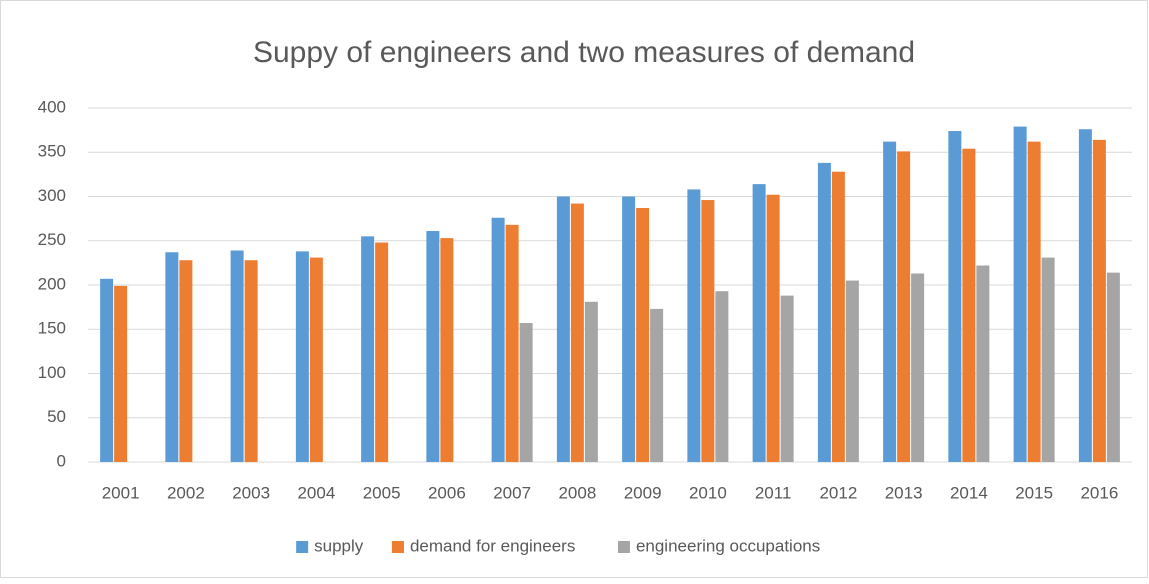 The height and width of the screenshot is (584, 1149). What do you see at coordinates (52, 151) in the screenshot?
I see `y-tick-label: 350` at bounding box center [52, 151].